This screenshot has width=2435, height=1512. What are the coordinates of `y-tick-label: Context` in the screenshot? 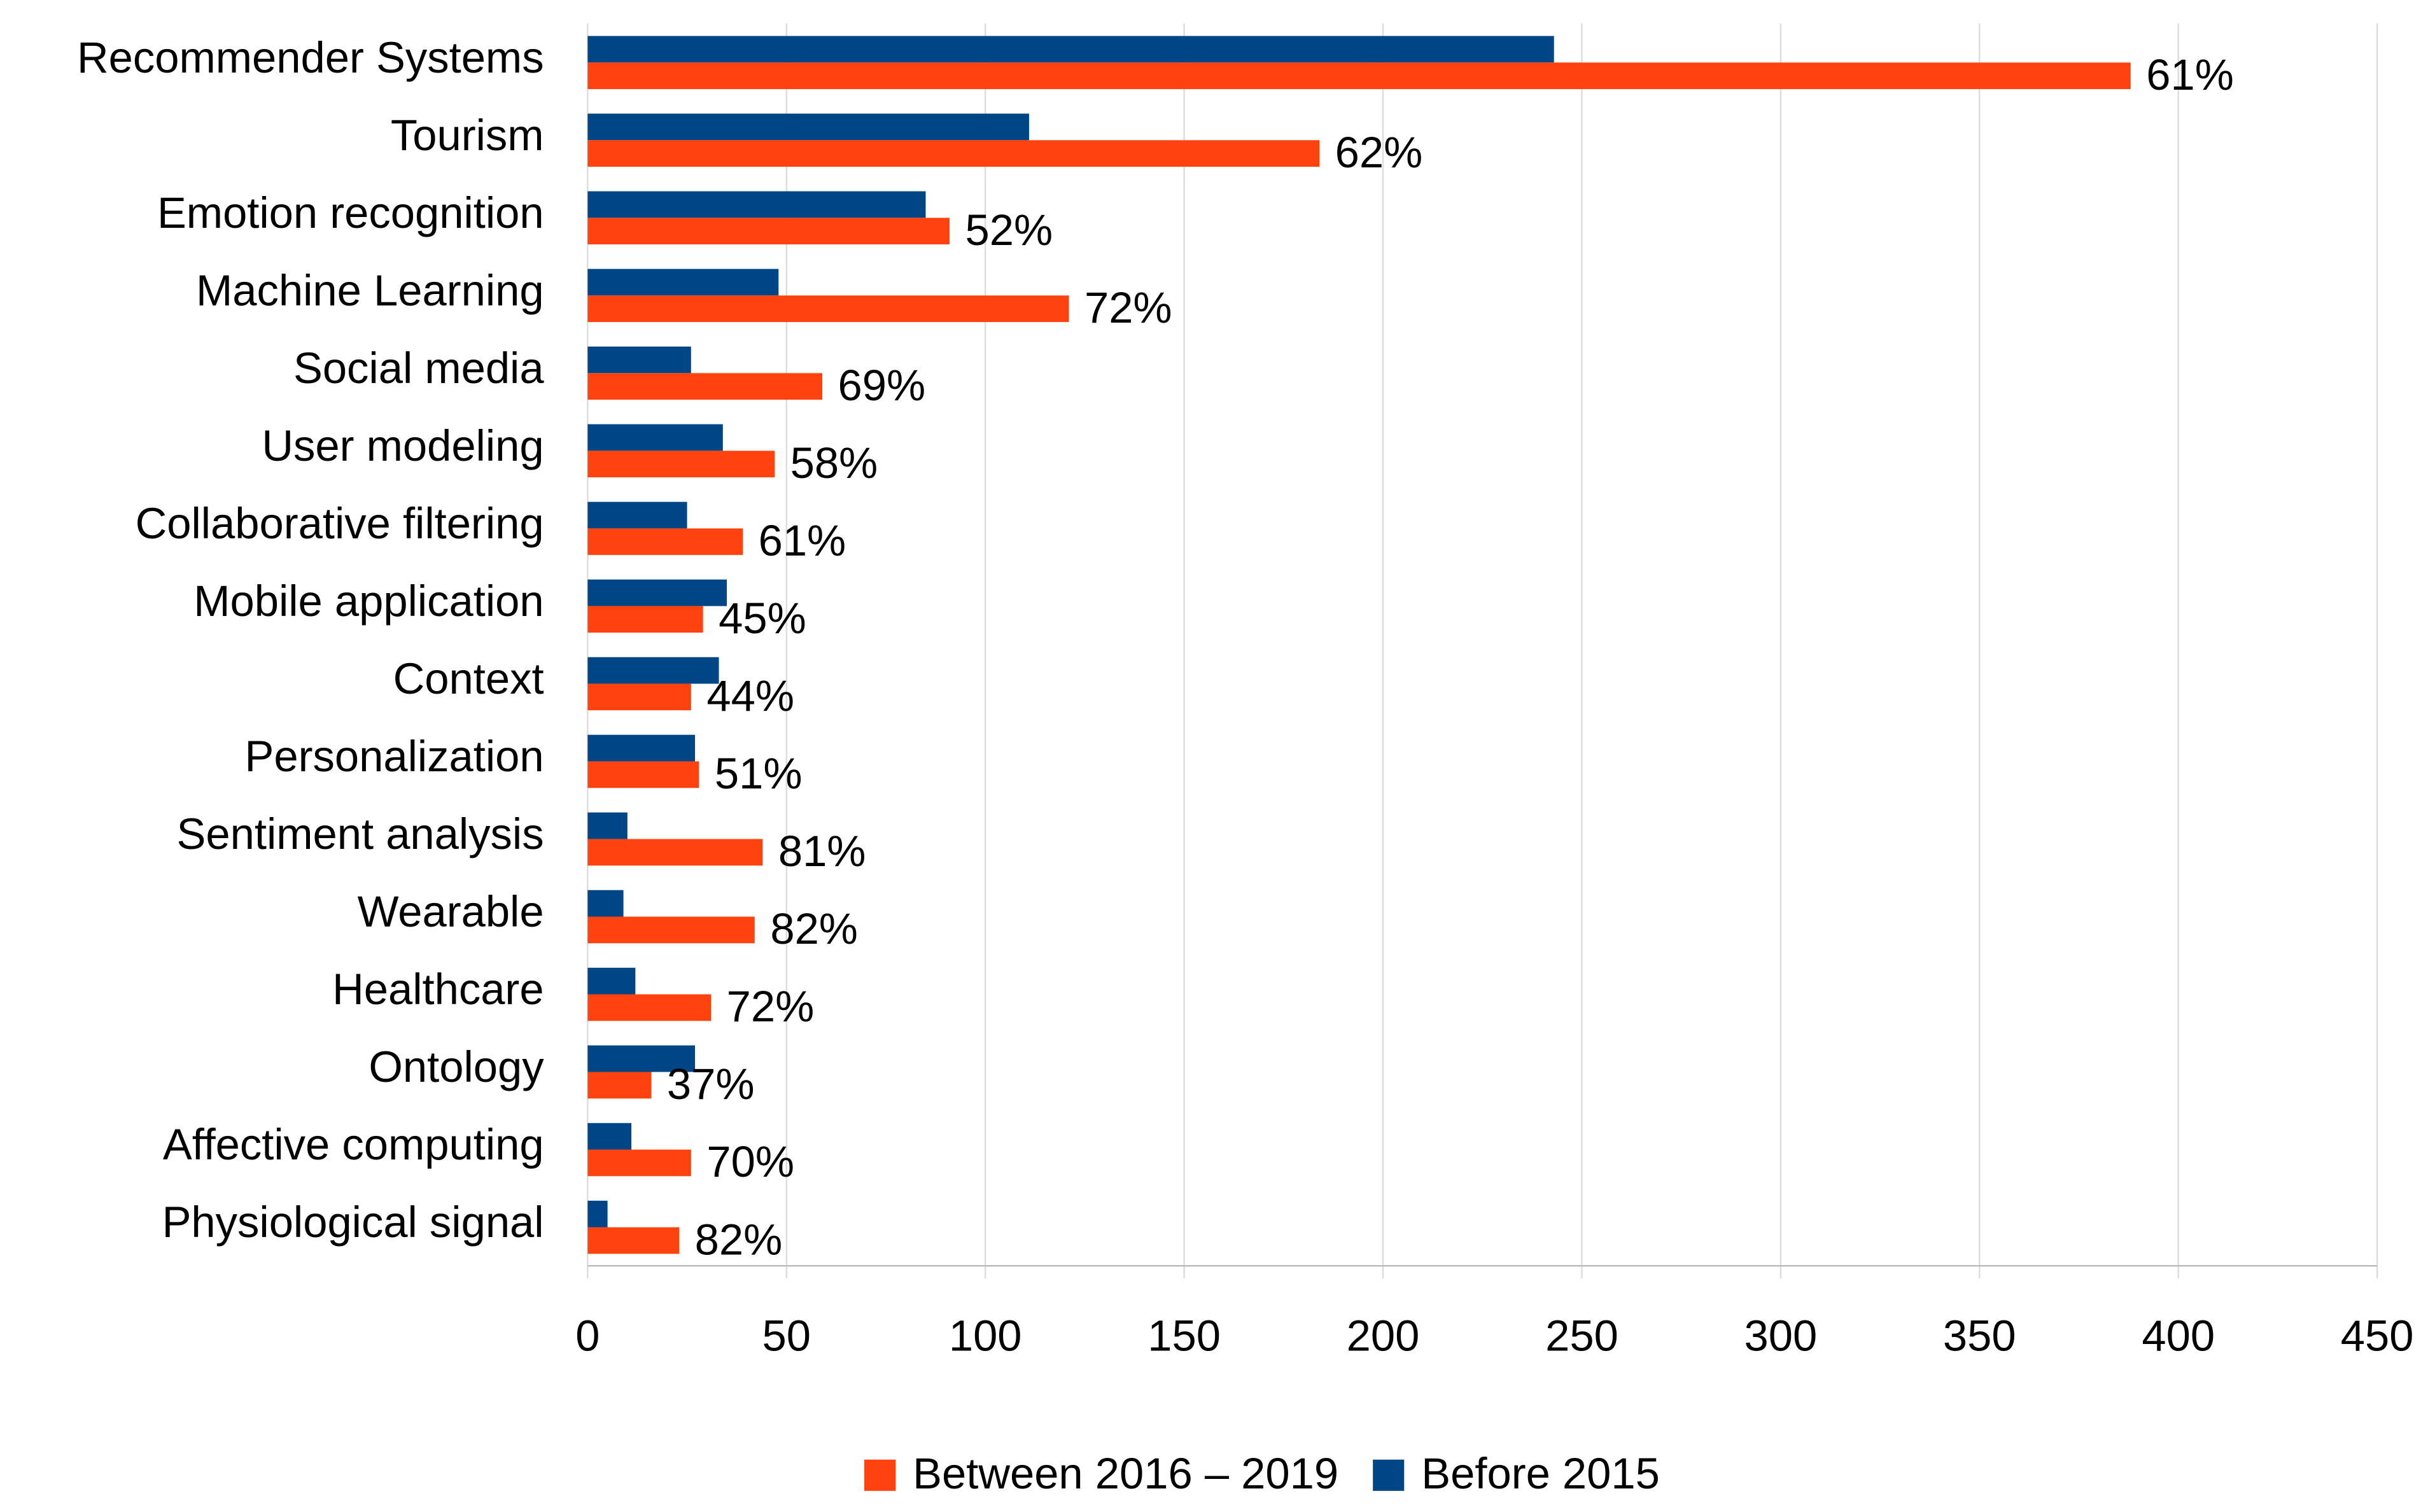 It's located at (468, 678).